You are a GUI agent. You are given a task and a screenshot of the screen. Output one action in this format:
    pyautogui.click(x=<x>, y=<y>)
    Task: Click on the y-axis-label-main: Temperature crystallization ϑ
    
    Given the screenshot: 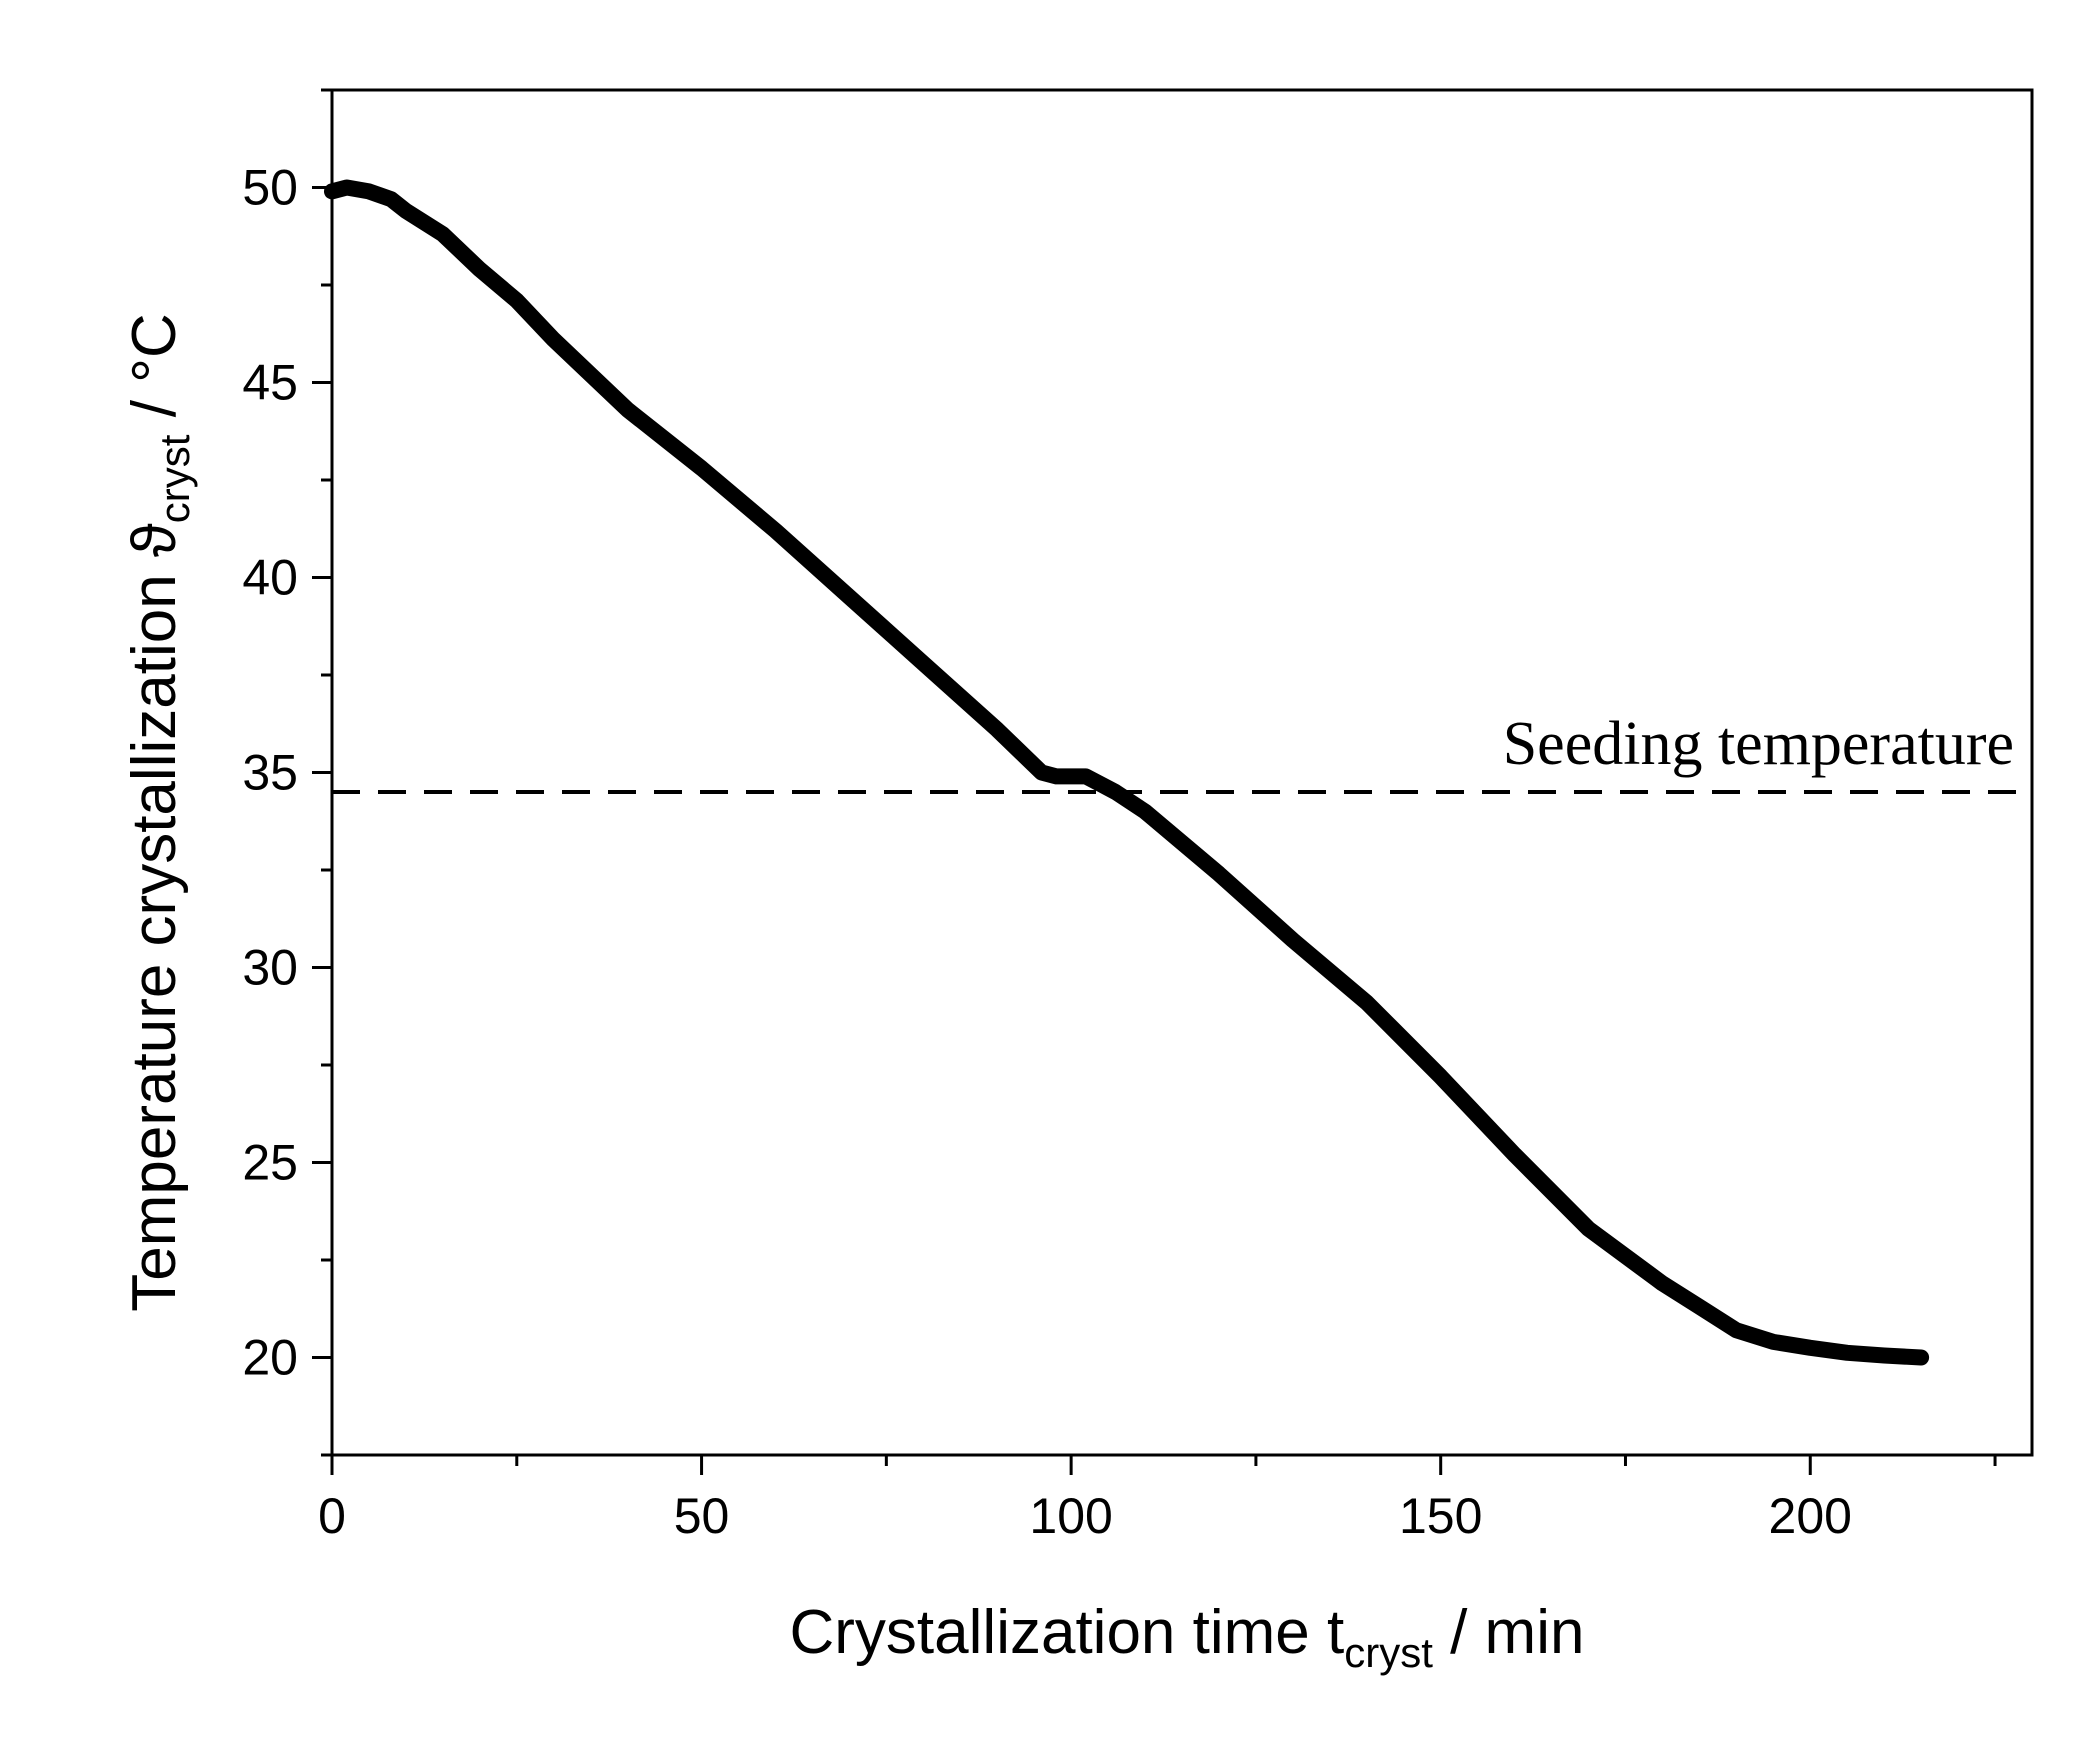 What is the action you would take?
    pyautogui.click(x=154, y=917)
    